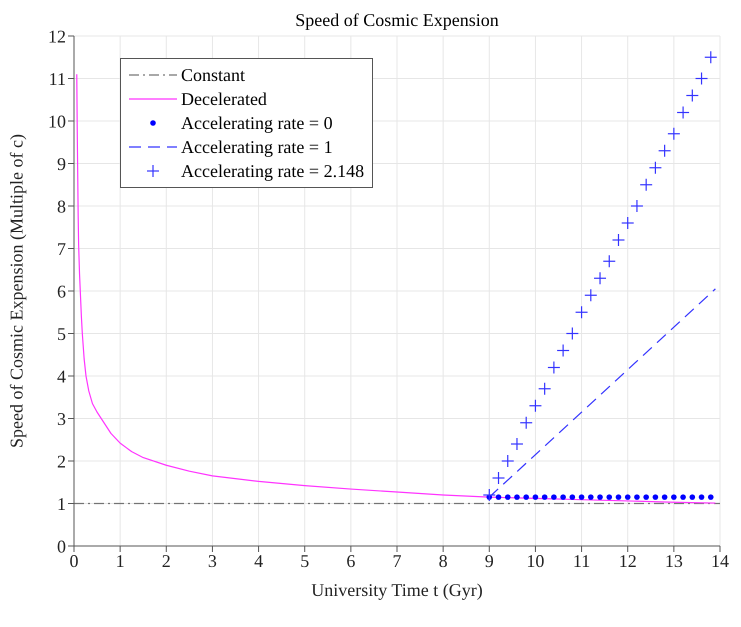  What do you see at coordinates (720, 560) in the screenshot?
I see `x-tick-label: 14` at bounding box center [720, 560].